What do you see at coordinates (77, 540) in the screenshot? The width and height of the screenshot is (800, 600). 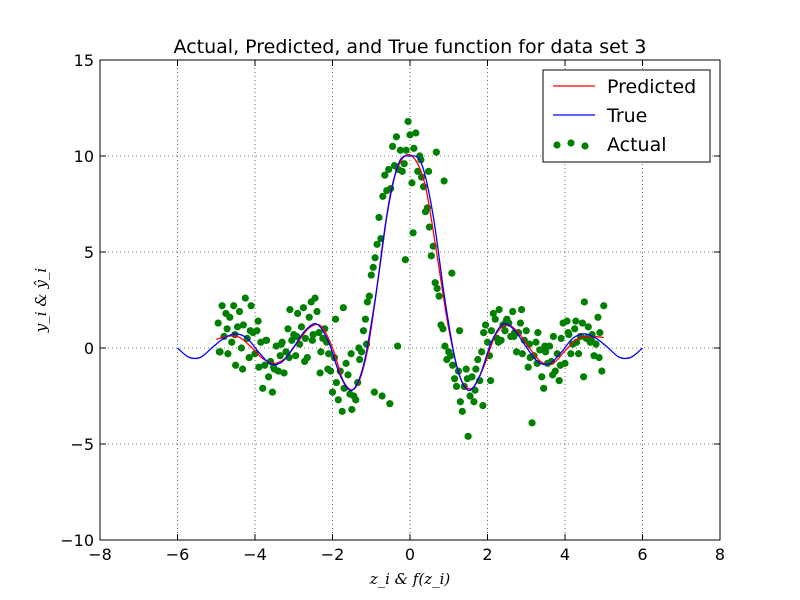 I see `y-tick-label: −10` at bounding box center [77, 540].